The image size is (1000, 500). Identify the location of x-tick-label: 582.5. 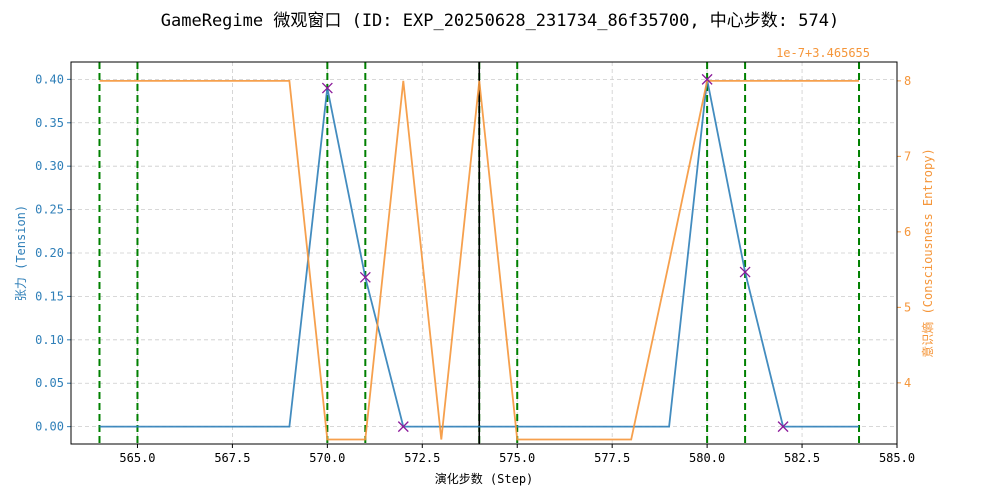
(802, 458).